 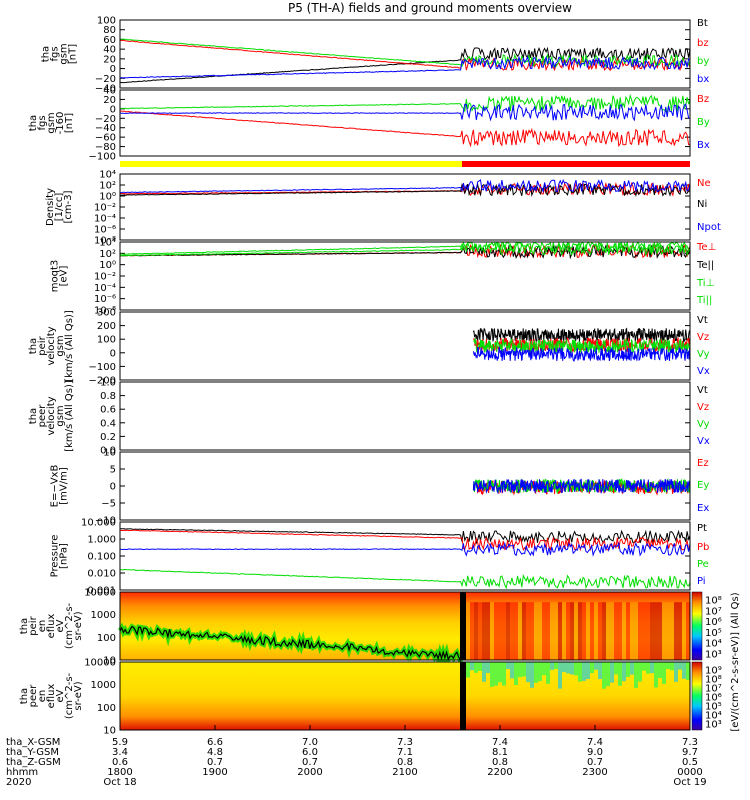 What do you see at coordinates (108, 423) in the screenshot?
I see `y-tick-label: 0.4` at bounding box center [108, 423].